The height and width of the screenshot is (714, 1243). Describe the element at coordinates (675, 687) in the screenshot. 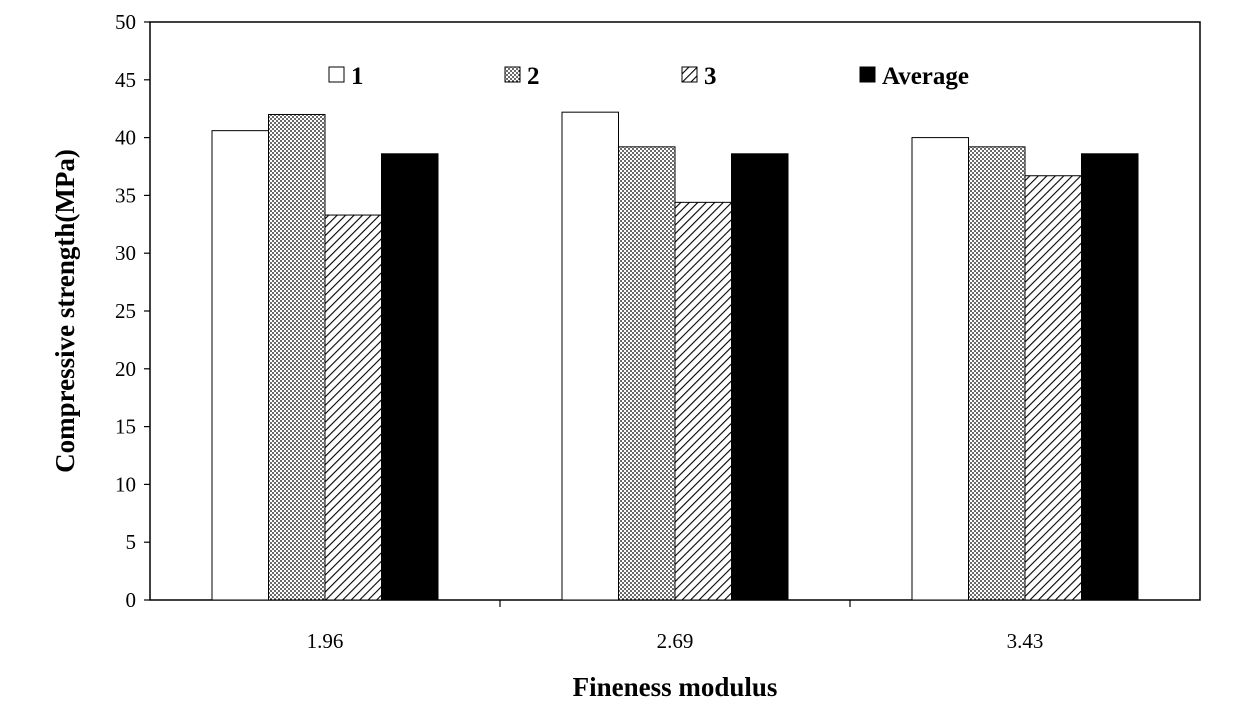

I see `x-axis-title: Fineness modulus` at that location.